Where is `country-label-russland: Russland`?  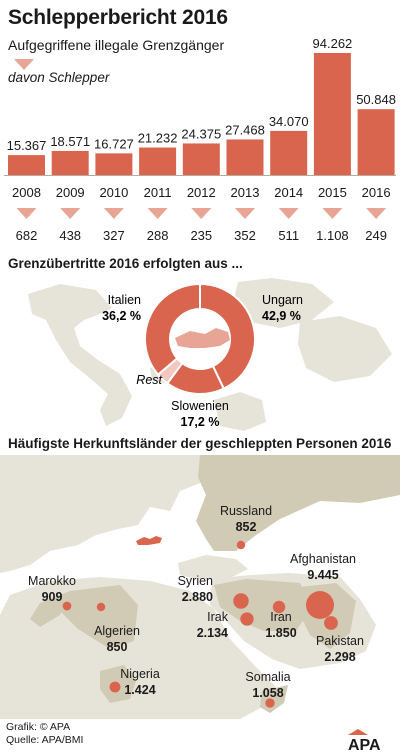 country-label-russland: Russland is located at coordinates (246, 511).